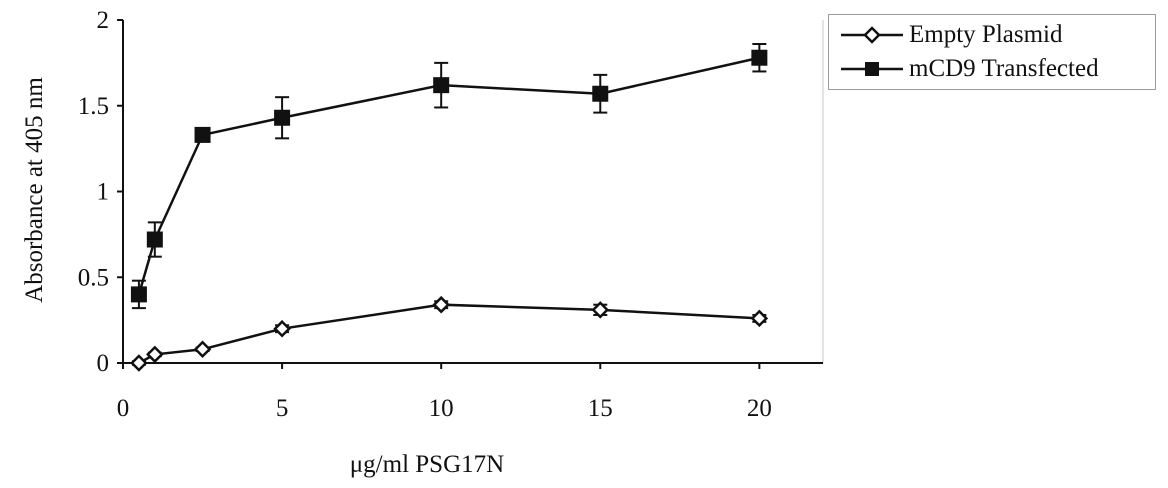 The width and height of the screenshot is (1168, 488). I want to click on series-empty-plasmid, so click(449, 333).